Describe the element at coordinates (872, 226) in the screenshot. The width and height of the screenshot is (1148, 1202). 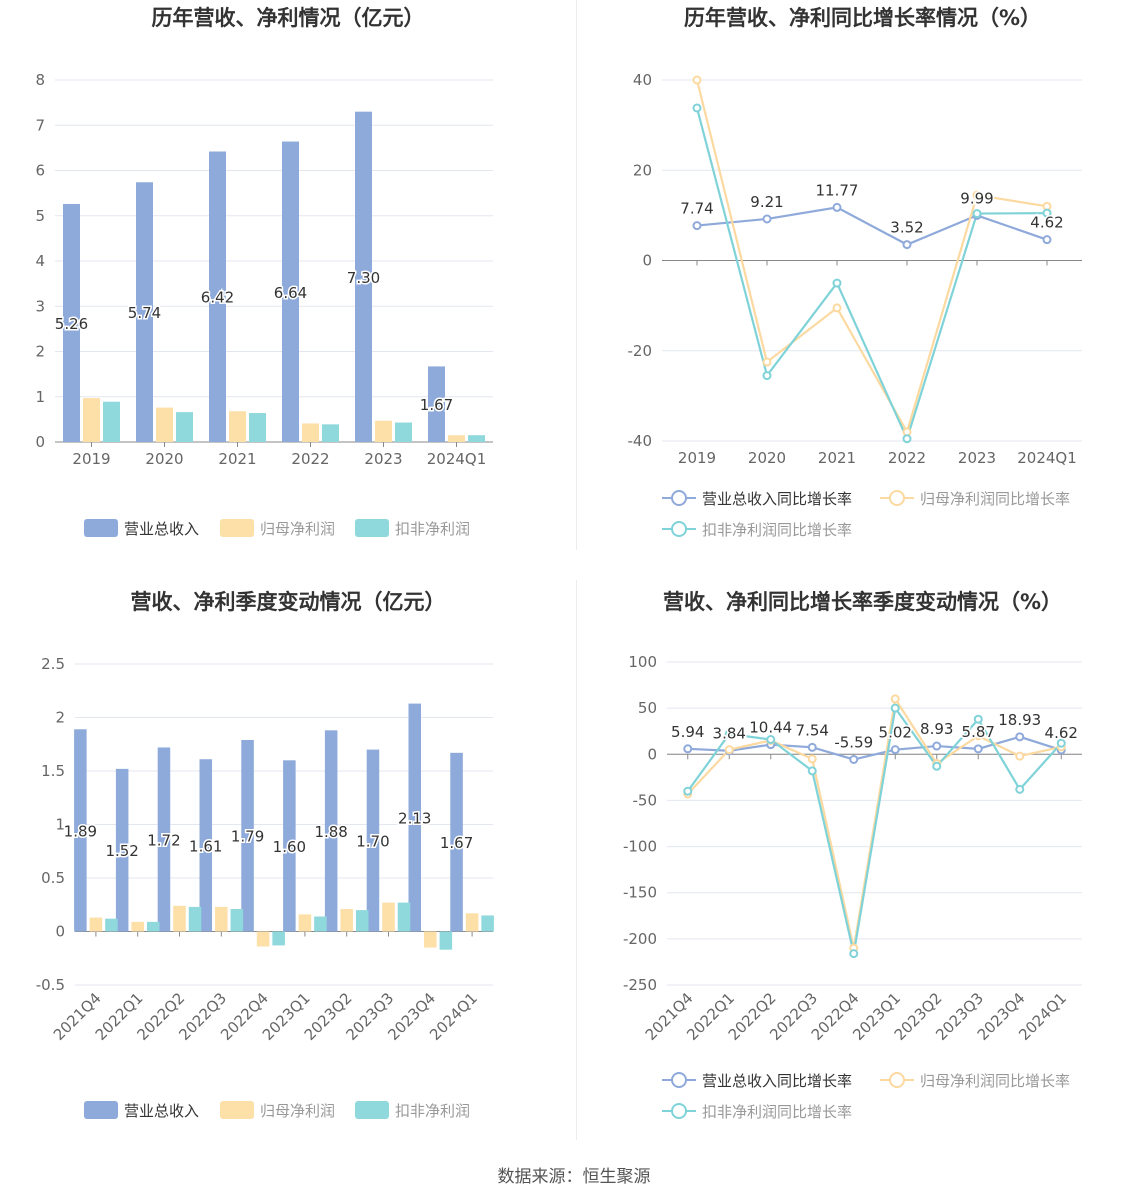
I see `line-revenue` at that location.